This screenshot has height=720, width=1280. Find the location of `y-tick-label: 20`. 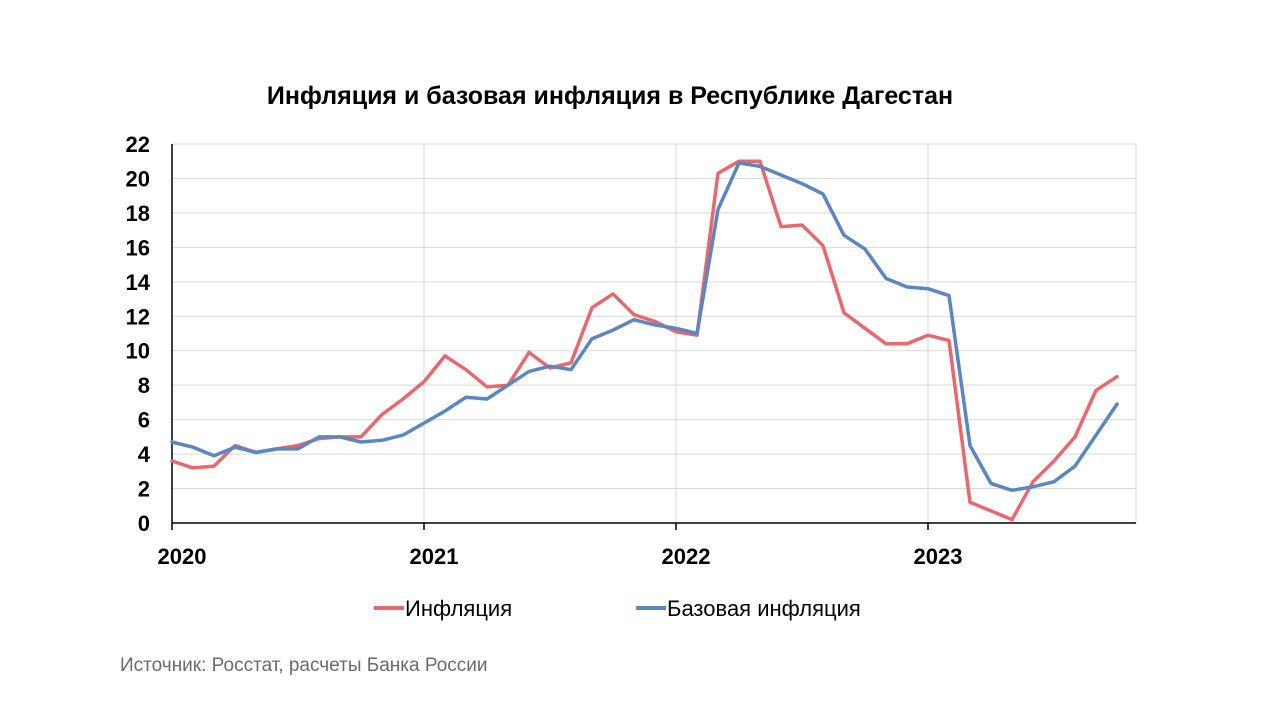

y-tick-label: 20 is located at coordinates (138, 178).